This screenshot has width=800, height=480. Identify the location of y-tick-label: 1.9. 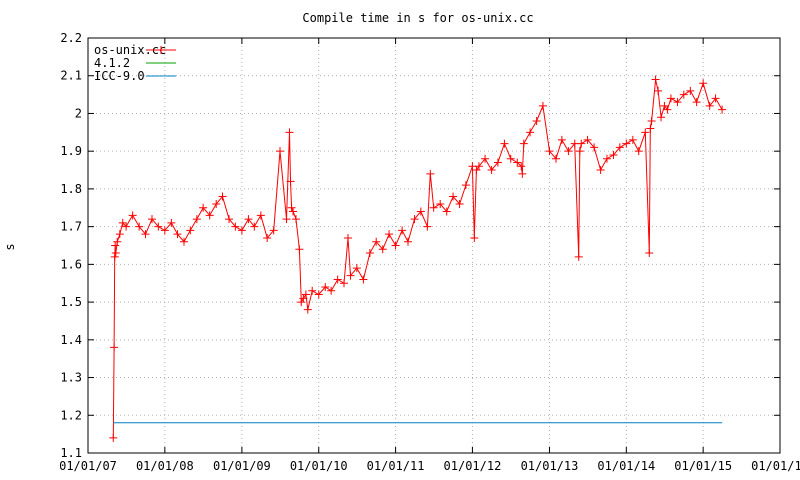
(71, 151).